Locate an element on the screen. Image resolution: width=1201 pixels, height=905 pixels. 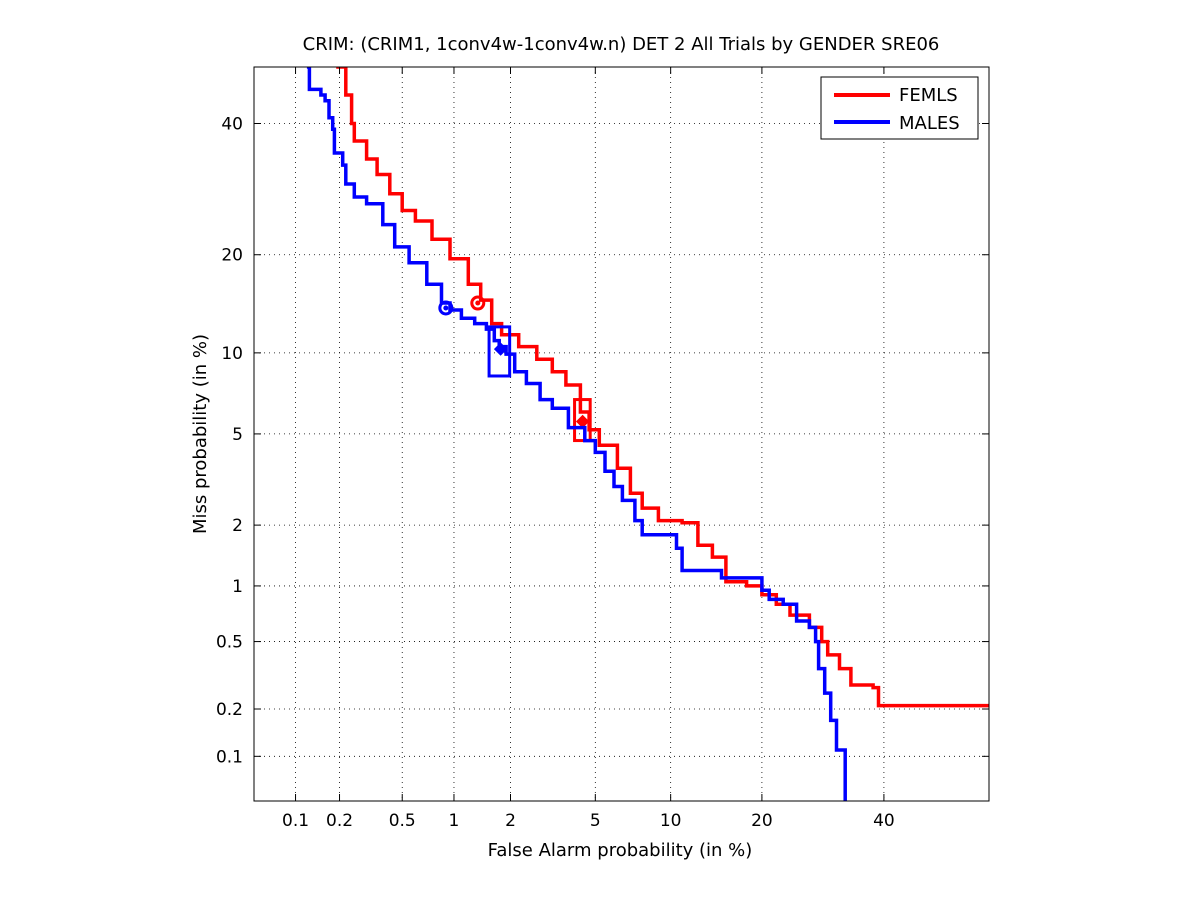
x-tick-label: 40 is located at coordinates (884, 821).